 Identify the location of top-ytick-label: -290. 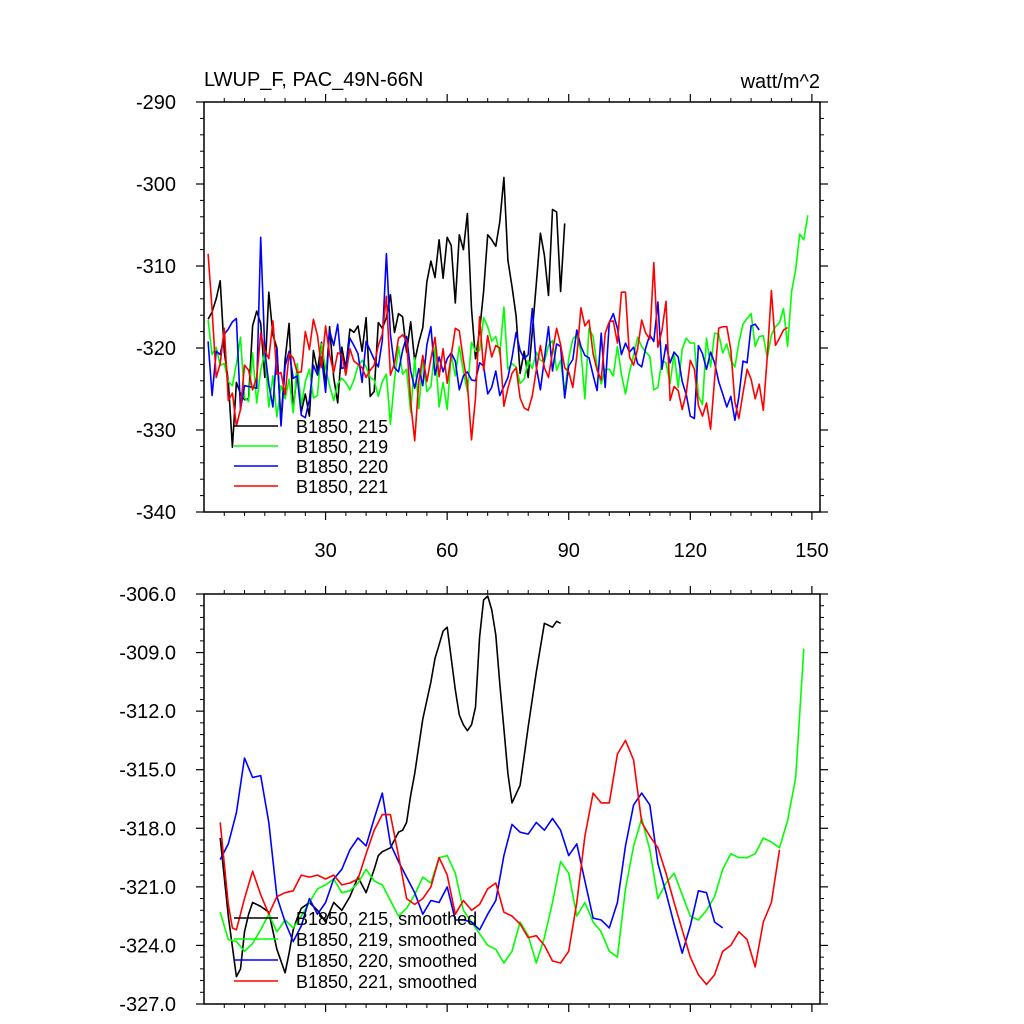
(156, 103).